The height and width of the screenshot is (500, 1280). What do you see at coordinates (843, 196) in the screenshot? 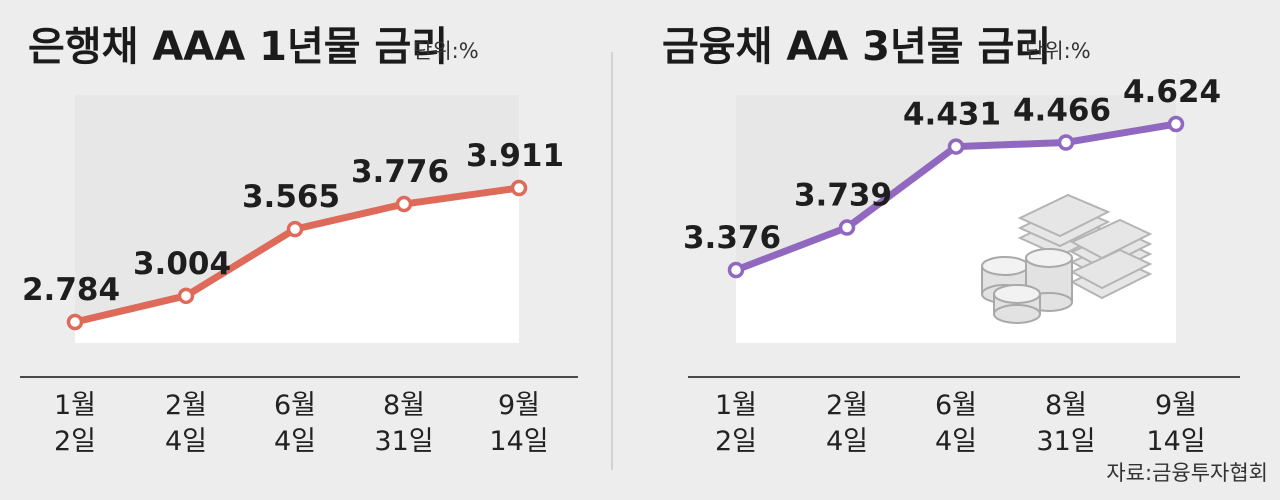
I see `data-label: 3.739` at bounding box center [843, 196].